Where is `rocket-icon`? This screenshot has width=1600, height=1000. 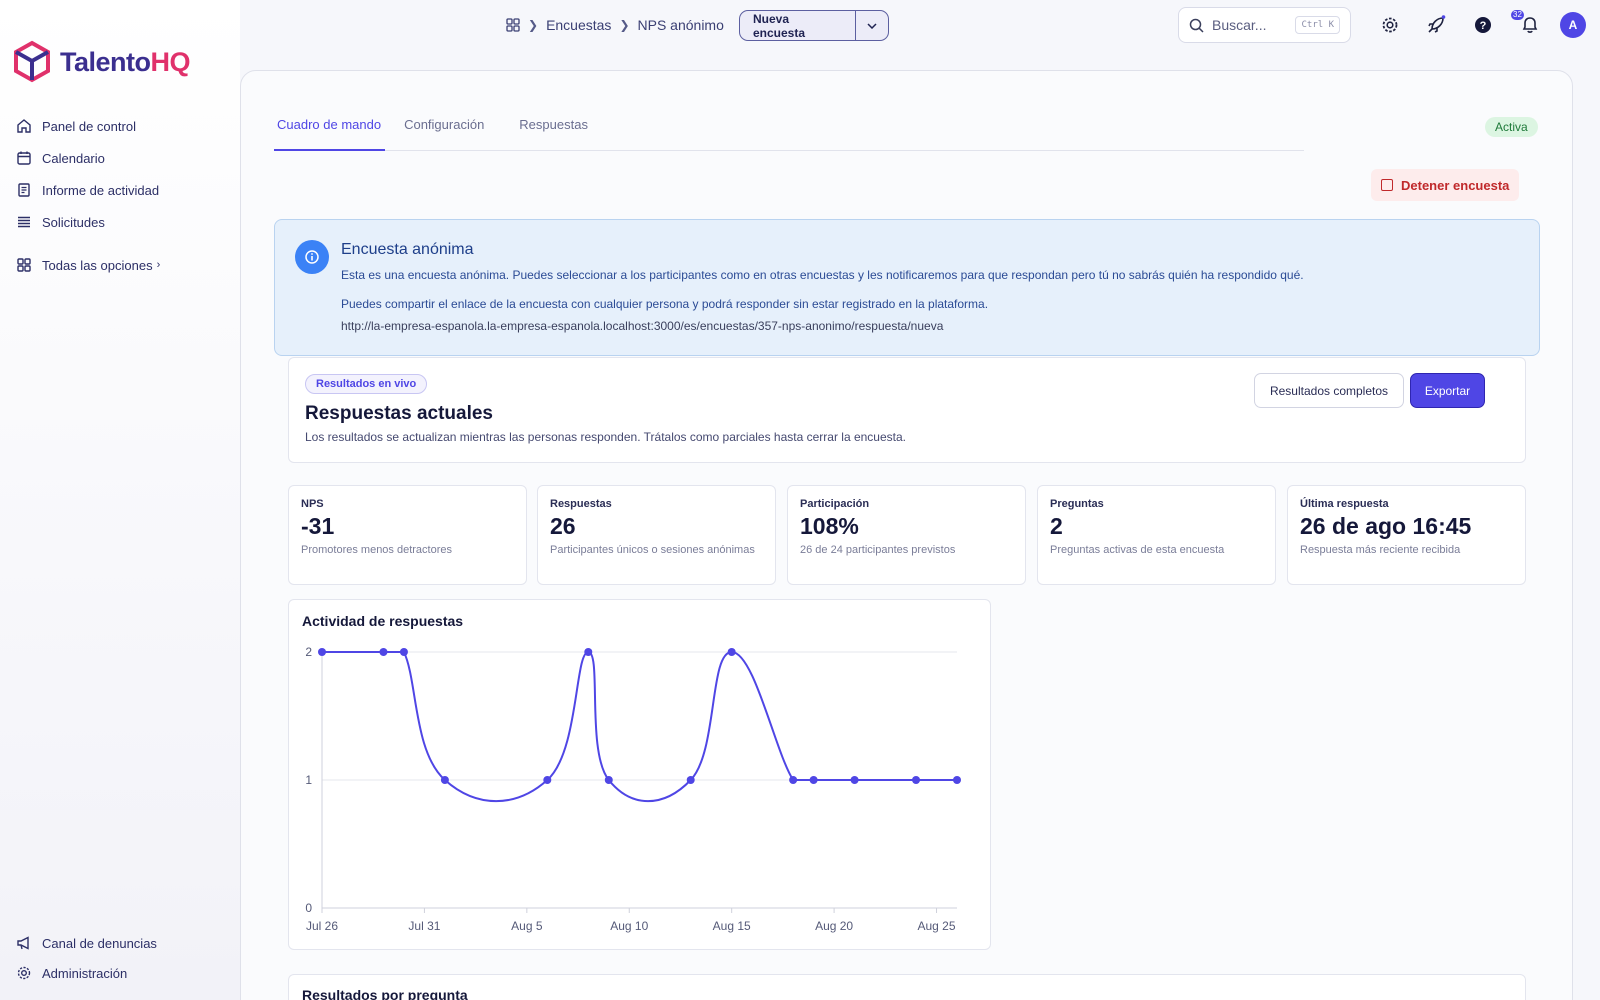 rocket-icon is located at coordinates (1436, 25).